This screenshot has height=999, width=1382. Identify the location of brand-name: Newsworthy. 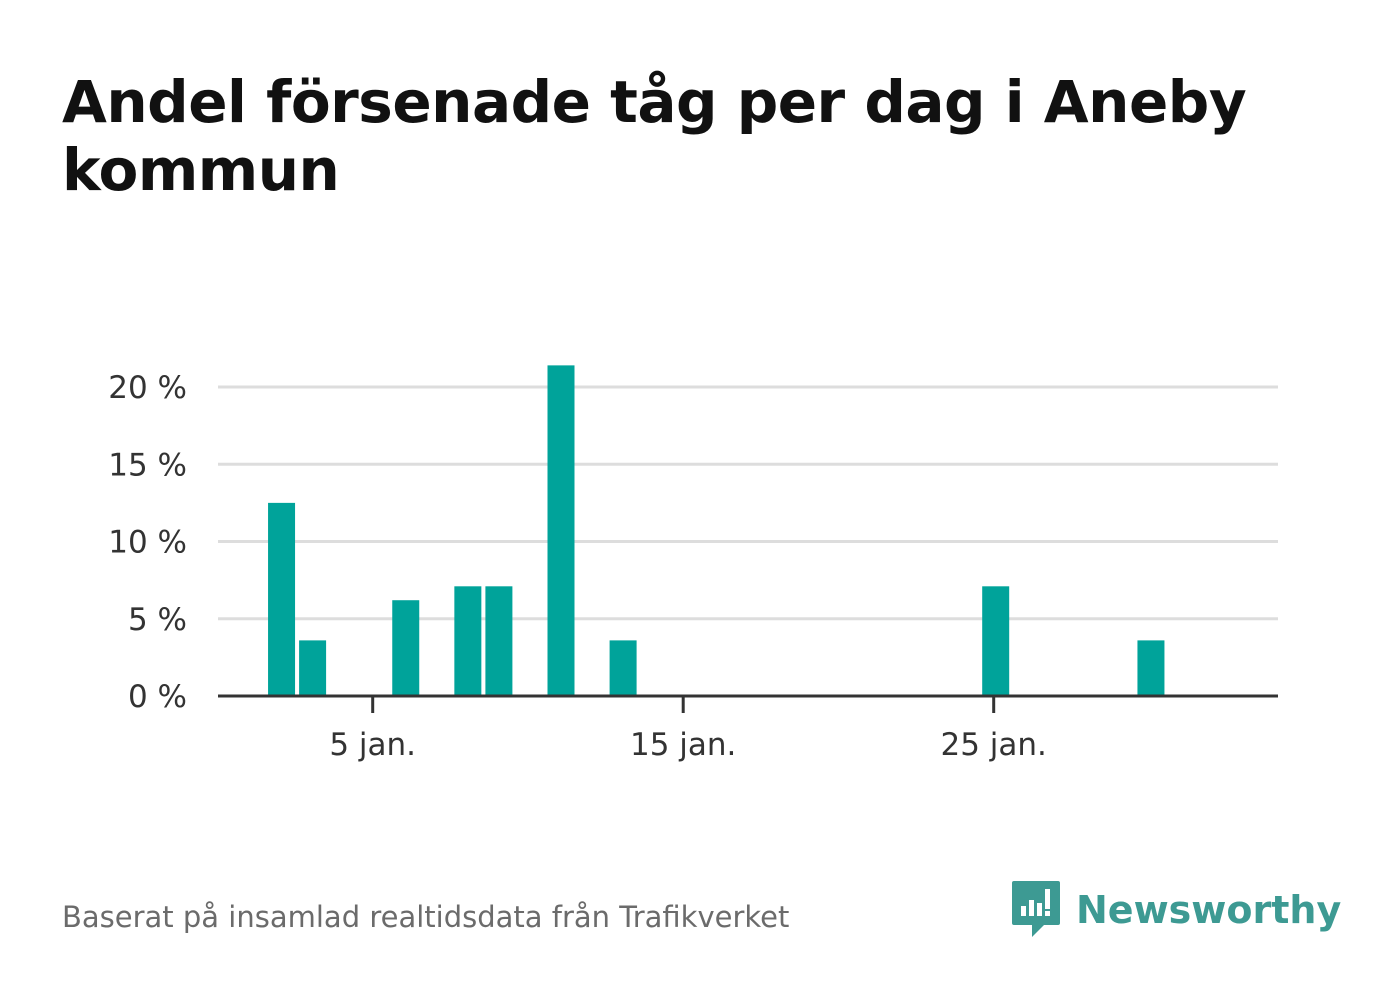
(1209, 910).